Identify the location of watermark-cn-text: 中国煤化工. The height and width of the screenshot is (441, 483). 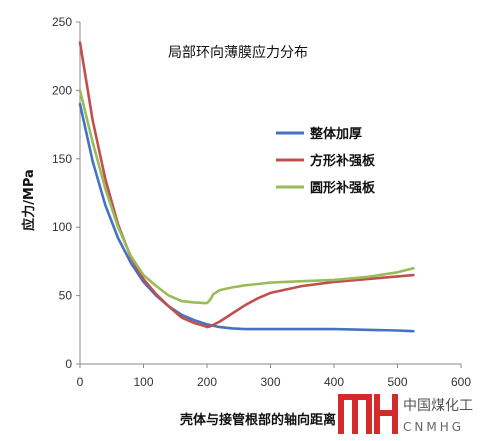
(438, 406).